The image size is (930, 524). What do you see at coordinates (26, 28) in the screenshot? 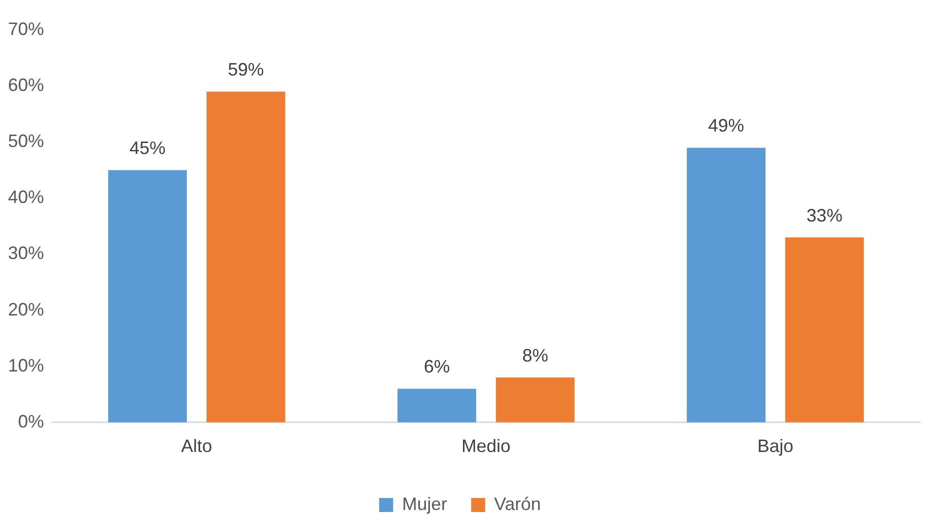
I see `y-tick-label: 70%` at bounding box center [26, 28].